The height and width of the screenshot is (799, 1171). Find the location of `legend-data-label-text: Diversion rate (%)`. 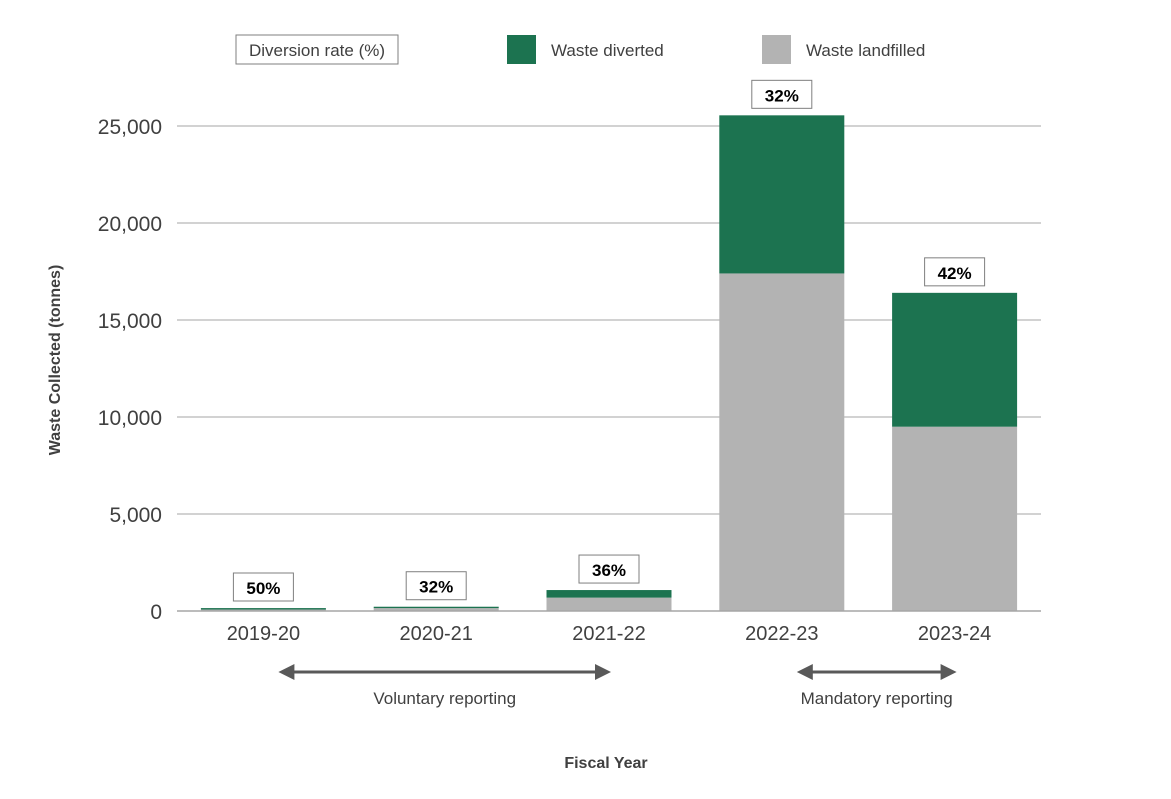

legend-data-label-text: Diversion rate (%) is located at coordinates (317, 50).